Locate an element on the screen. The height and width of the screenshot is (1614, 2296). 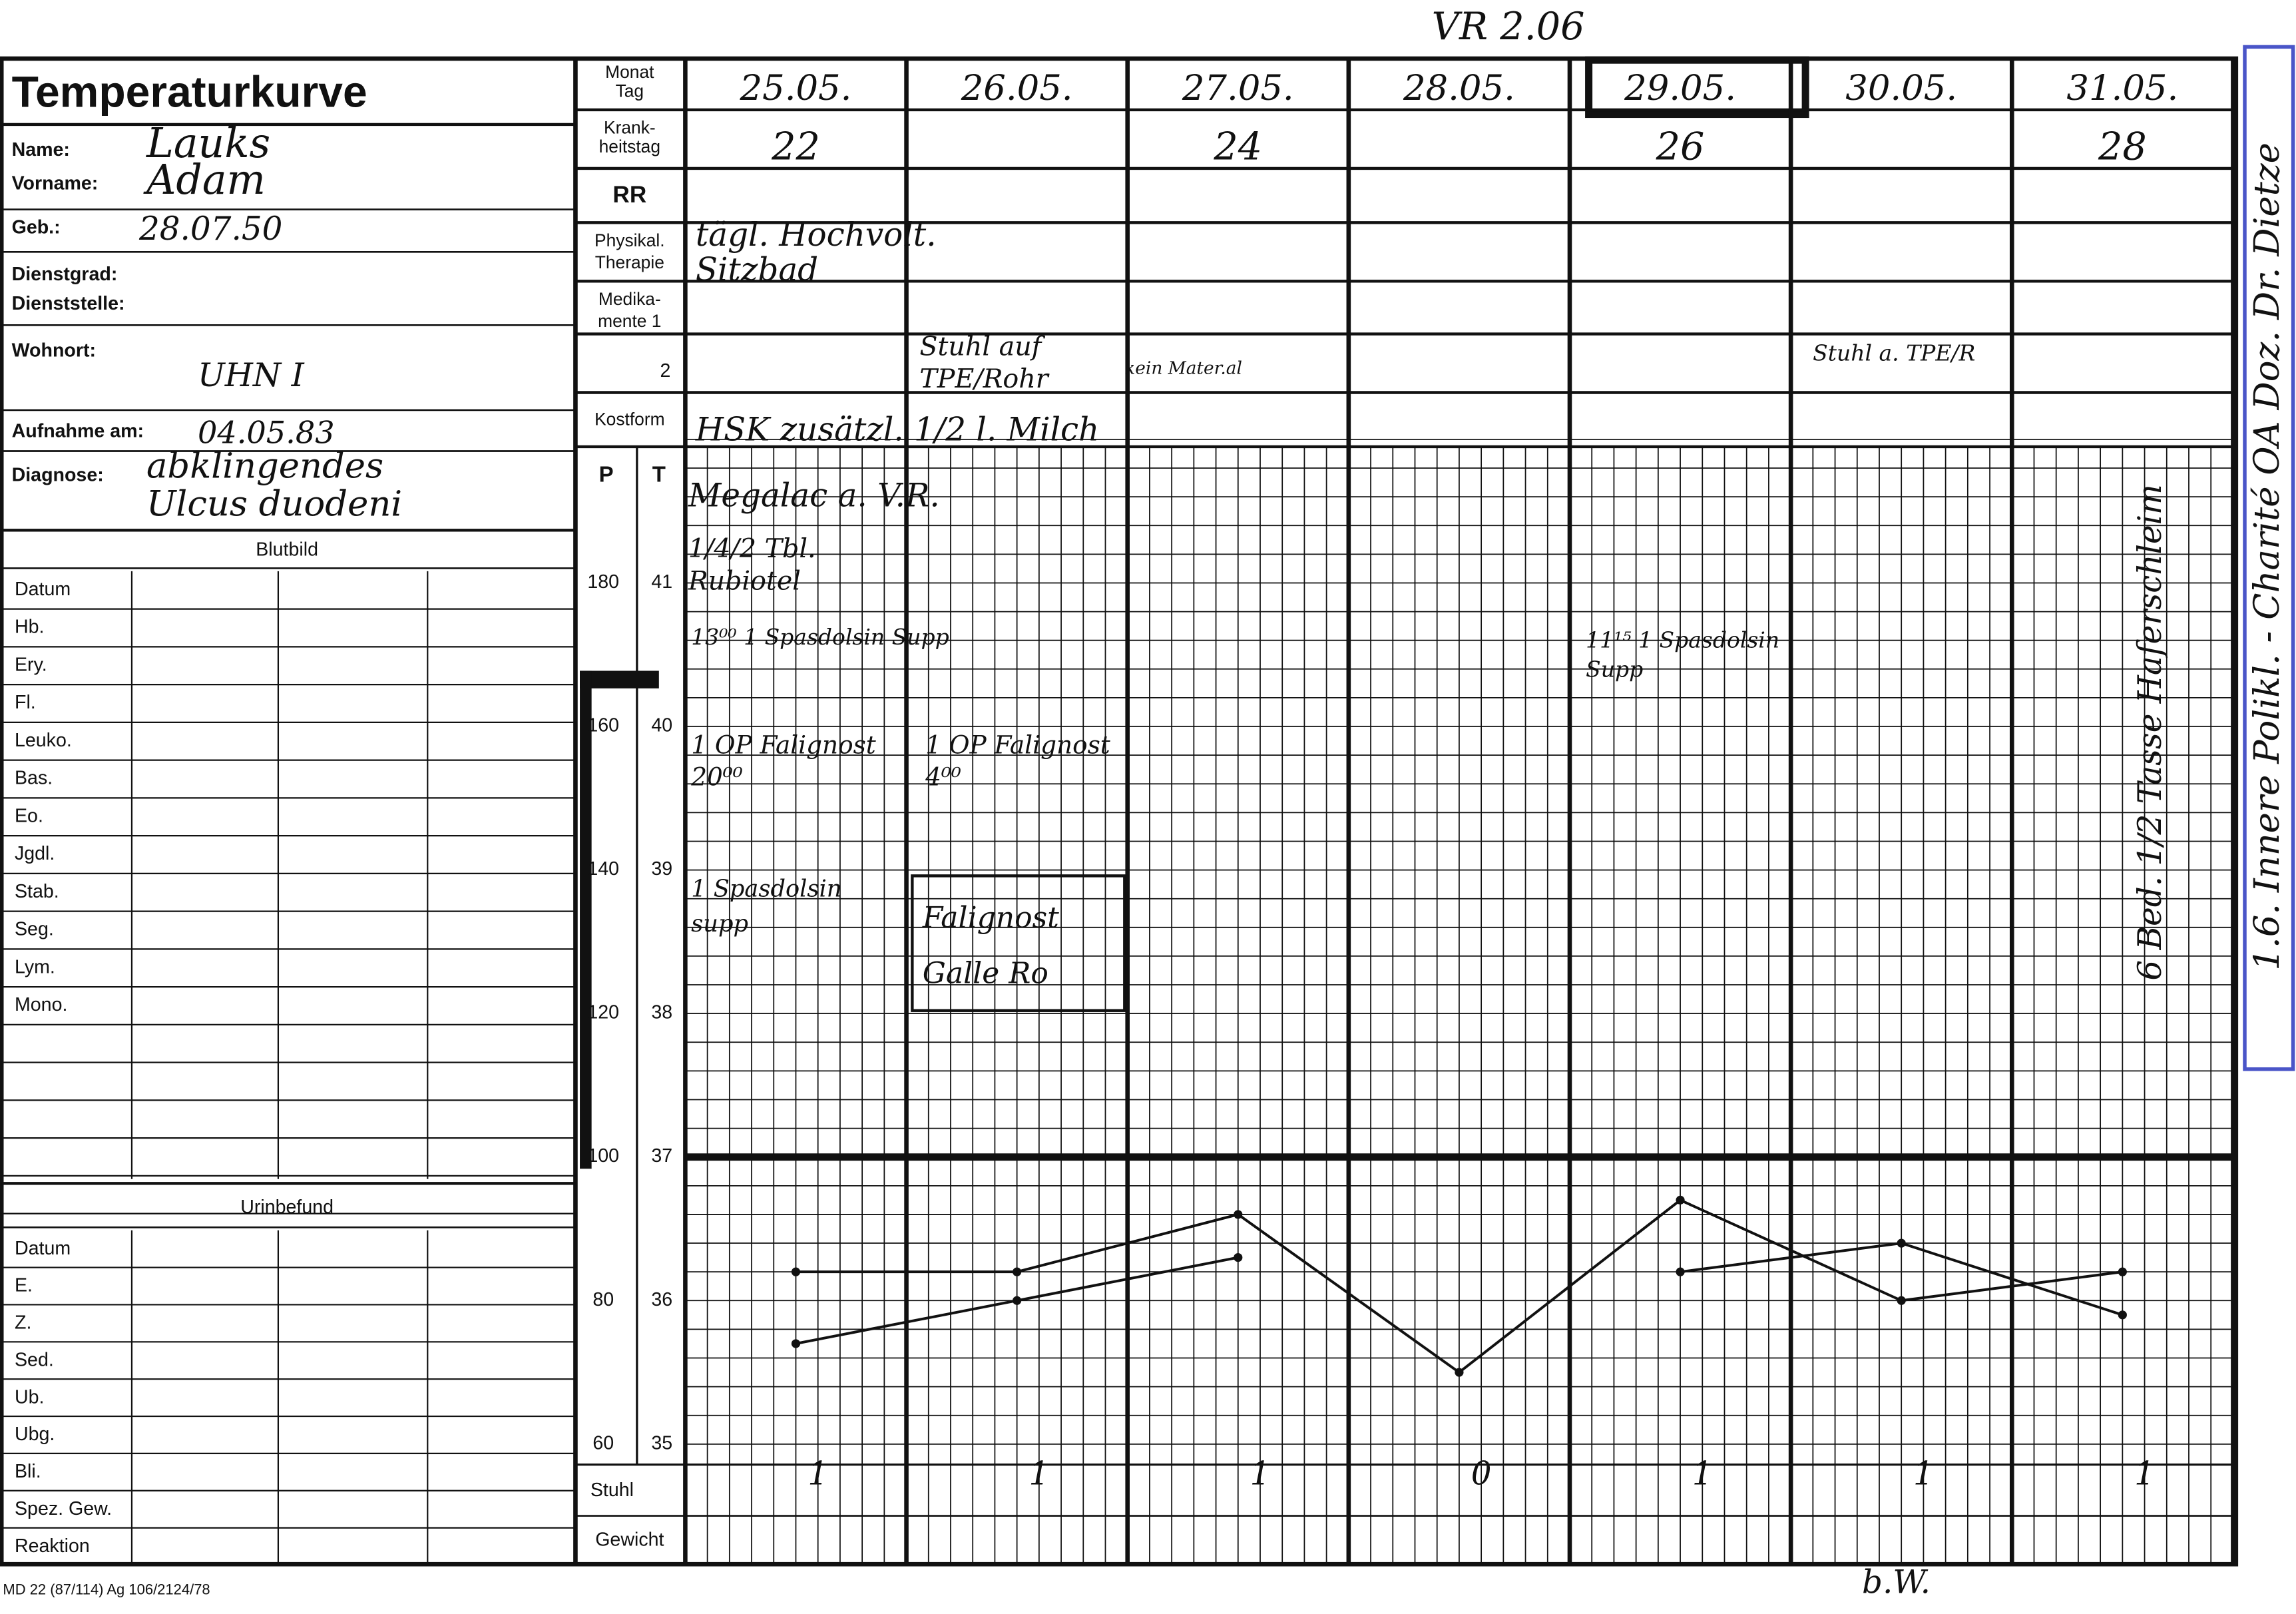
field-value: Lauks is located at coordinates (208, 143).